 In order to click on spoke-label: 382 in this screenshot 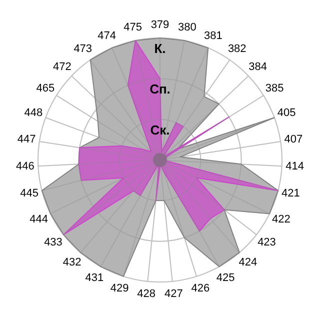, I will do `click(237, 49)`.